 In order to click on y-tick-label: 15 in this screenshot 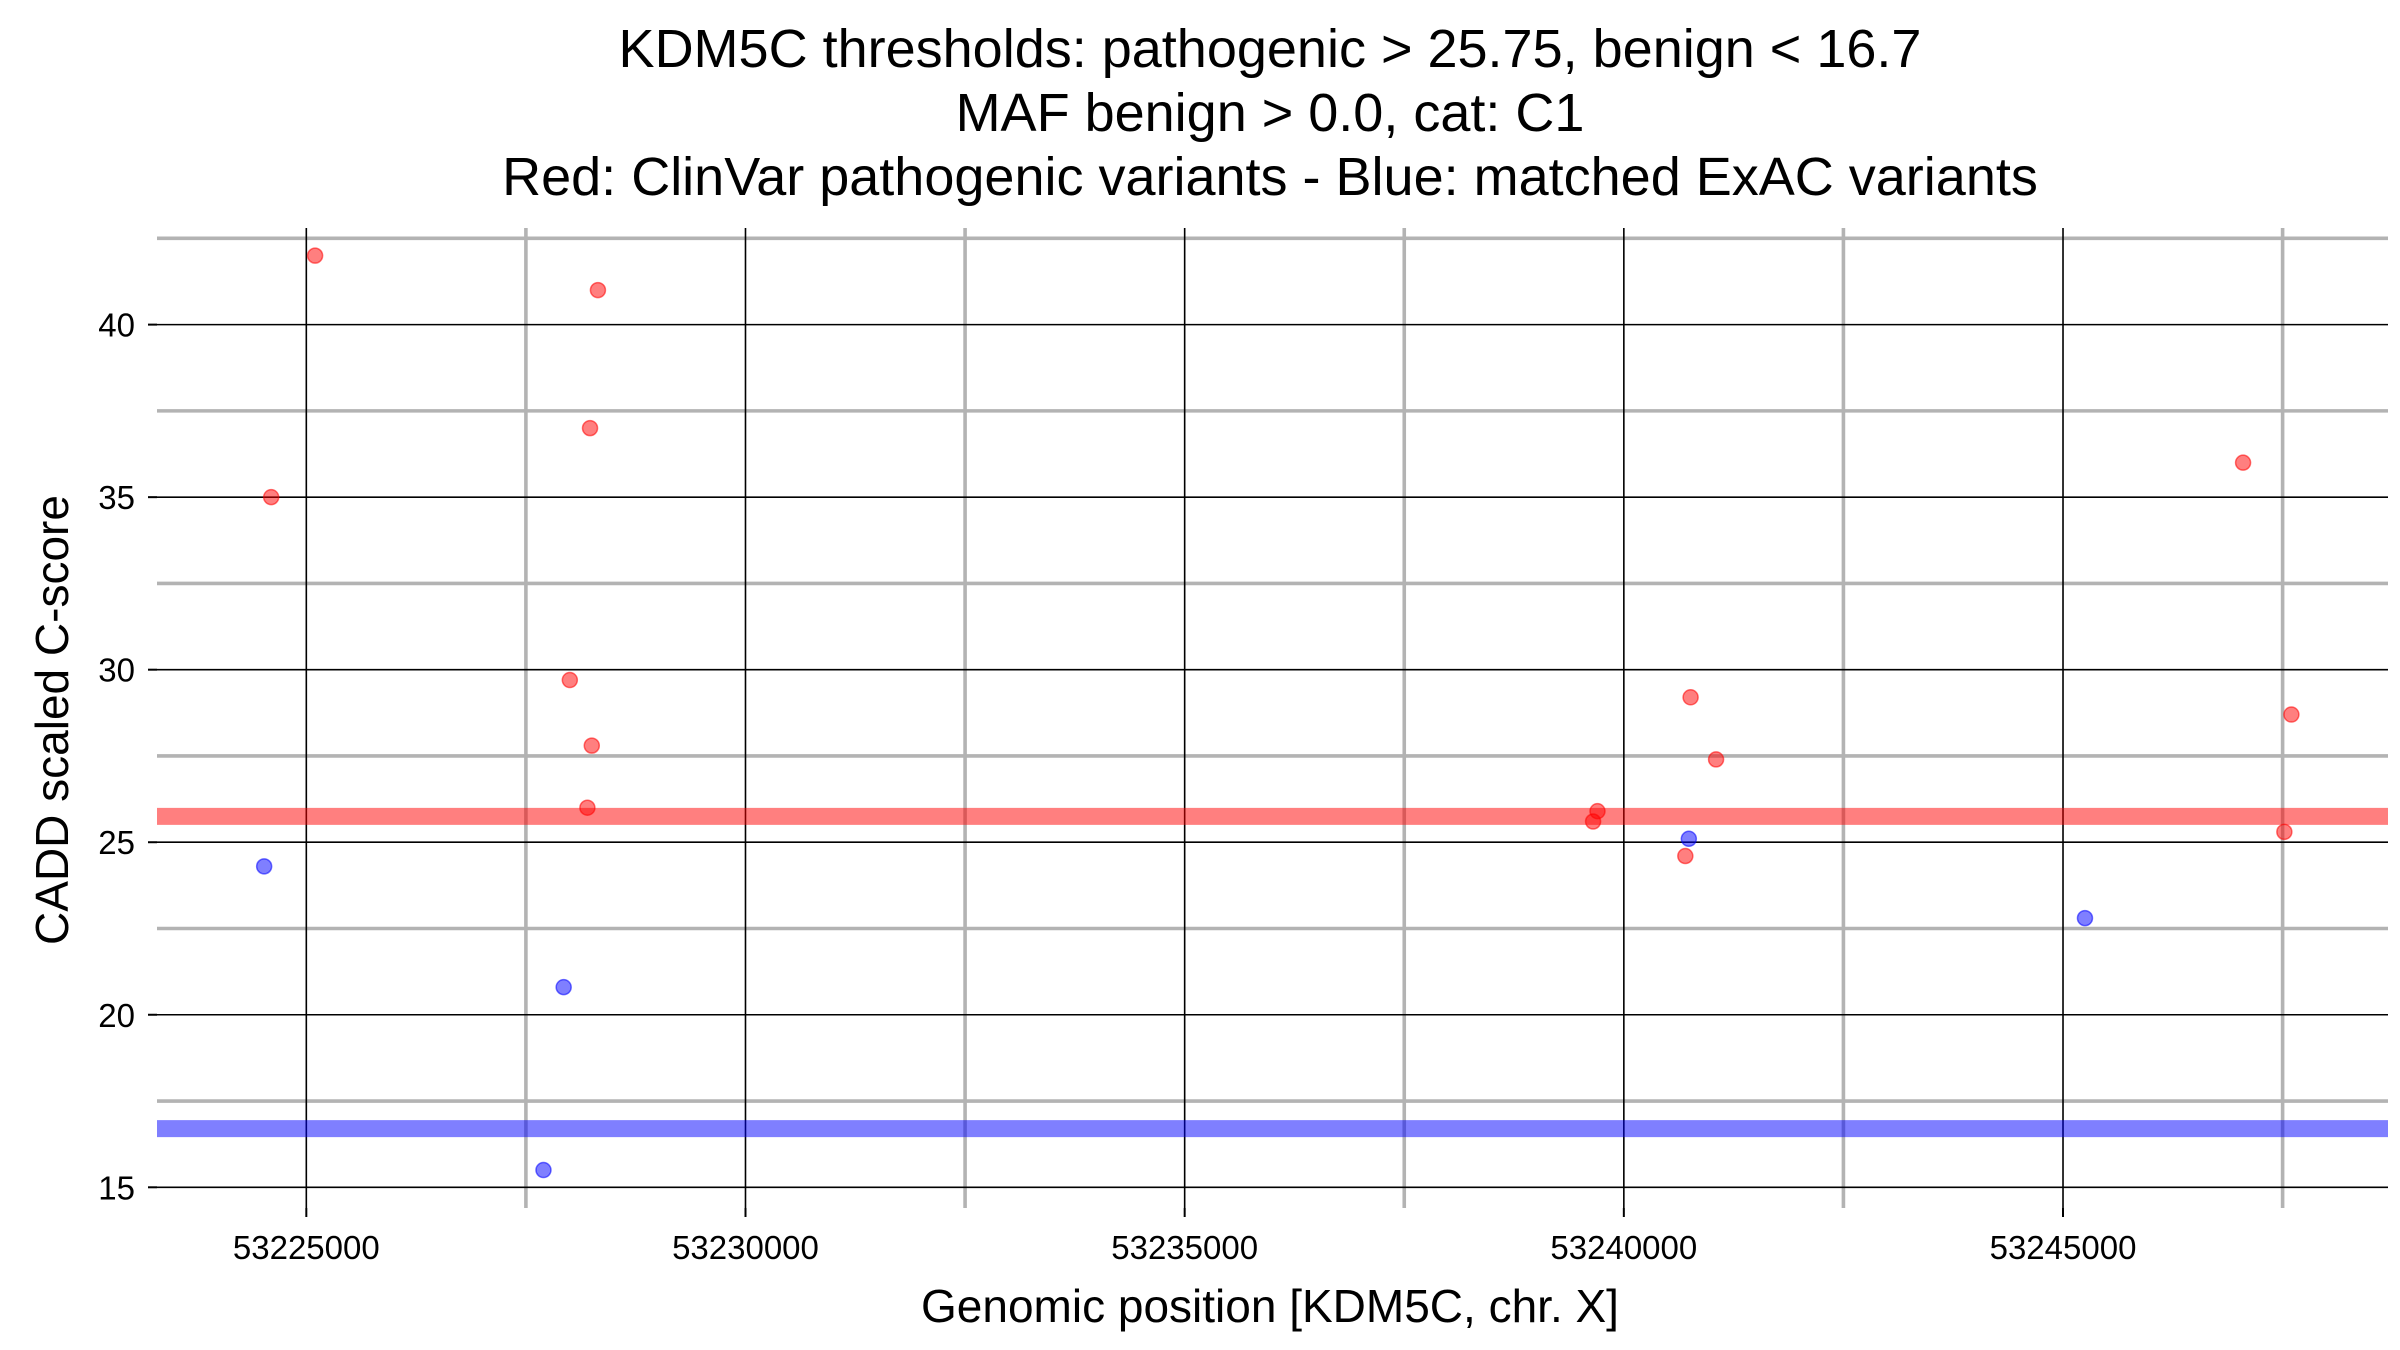, I will do `click(116, 1187)`.